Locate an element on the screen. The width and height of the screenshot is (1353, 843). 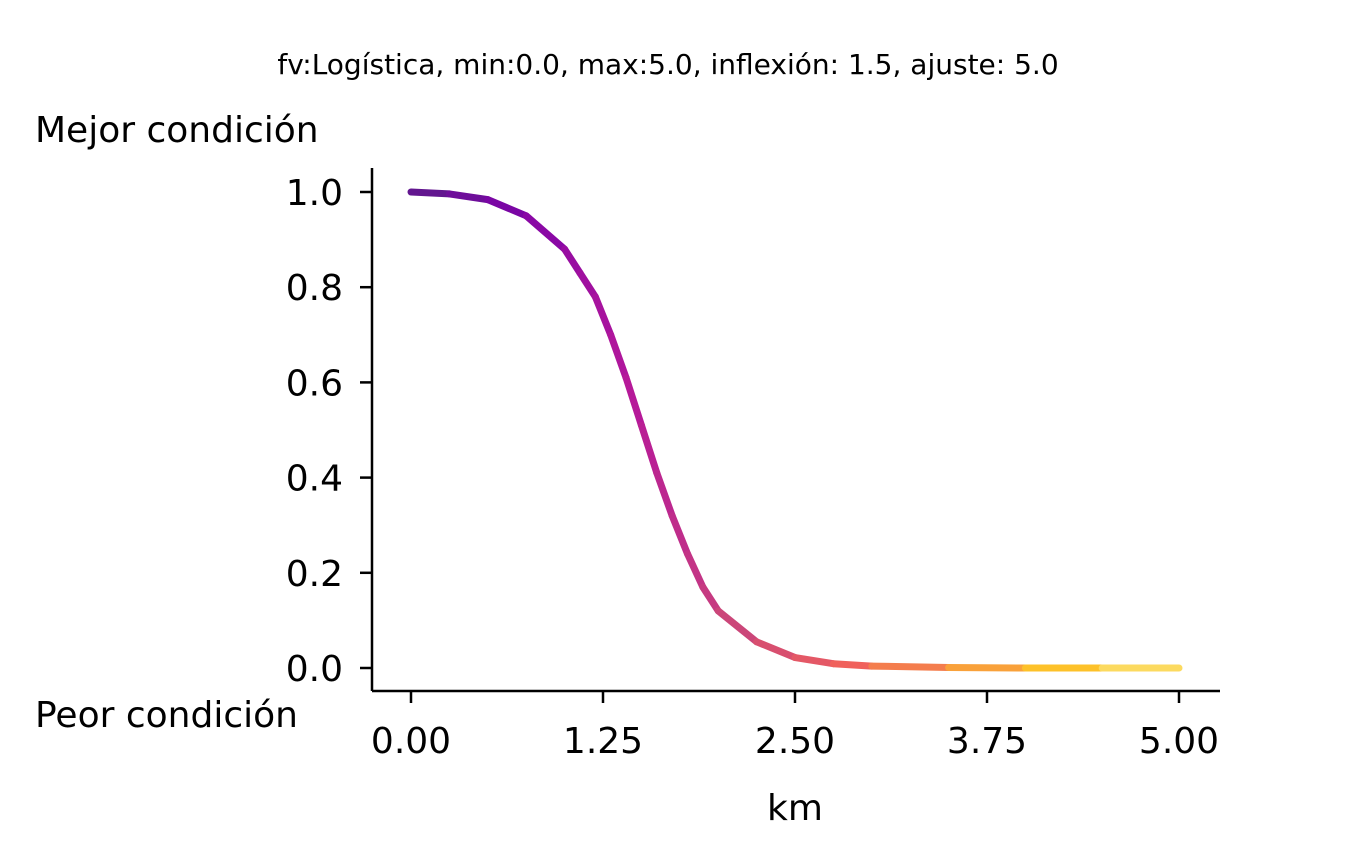
x-tick-label: 0.00 is located at coordinates (411, 741).